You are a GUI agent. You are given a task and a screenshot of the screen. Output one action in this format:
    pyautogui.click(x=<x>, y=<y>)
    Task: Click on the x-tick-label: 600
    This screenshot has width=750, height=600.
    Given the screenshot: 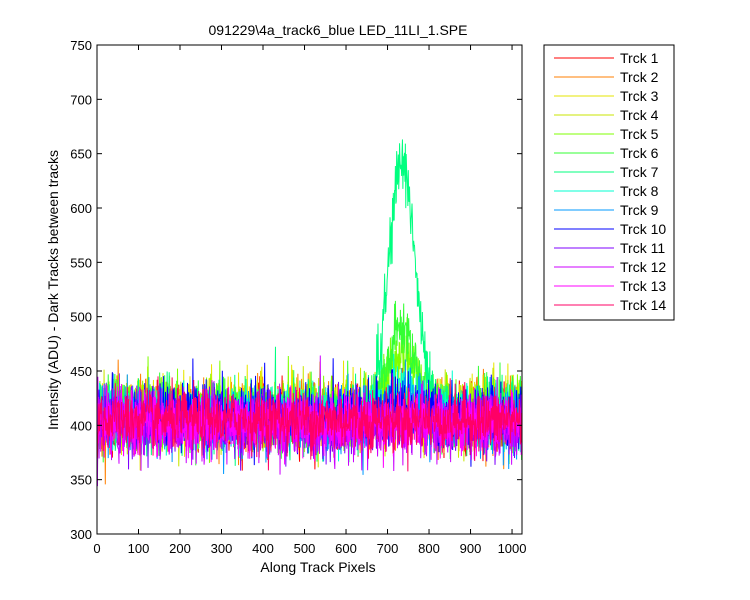 What is the action you would take?
    pyautogui.click(x=346, y=548)
    